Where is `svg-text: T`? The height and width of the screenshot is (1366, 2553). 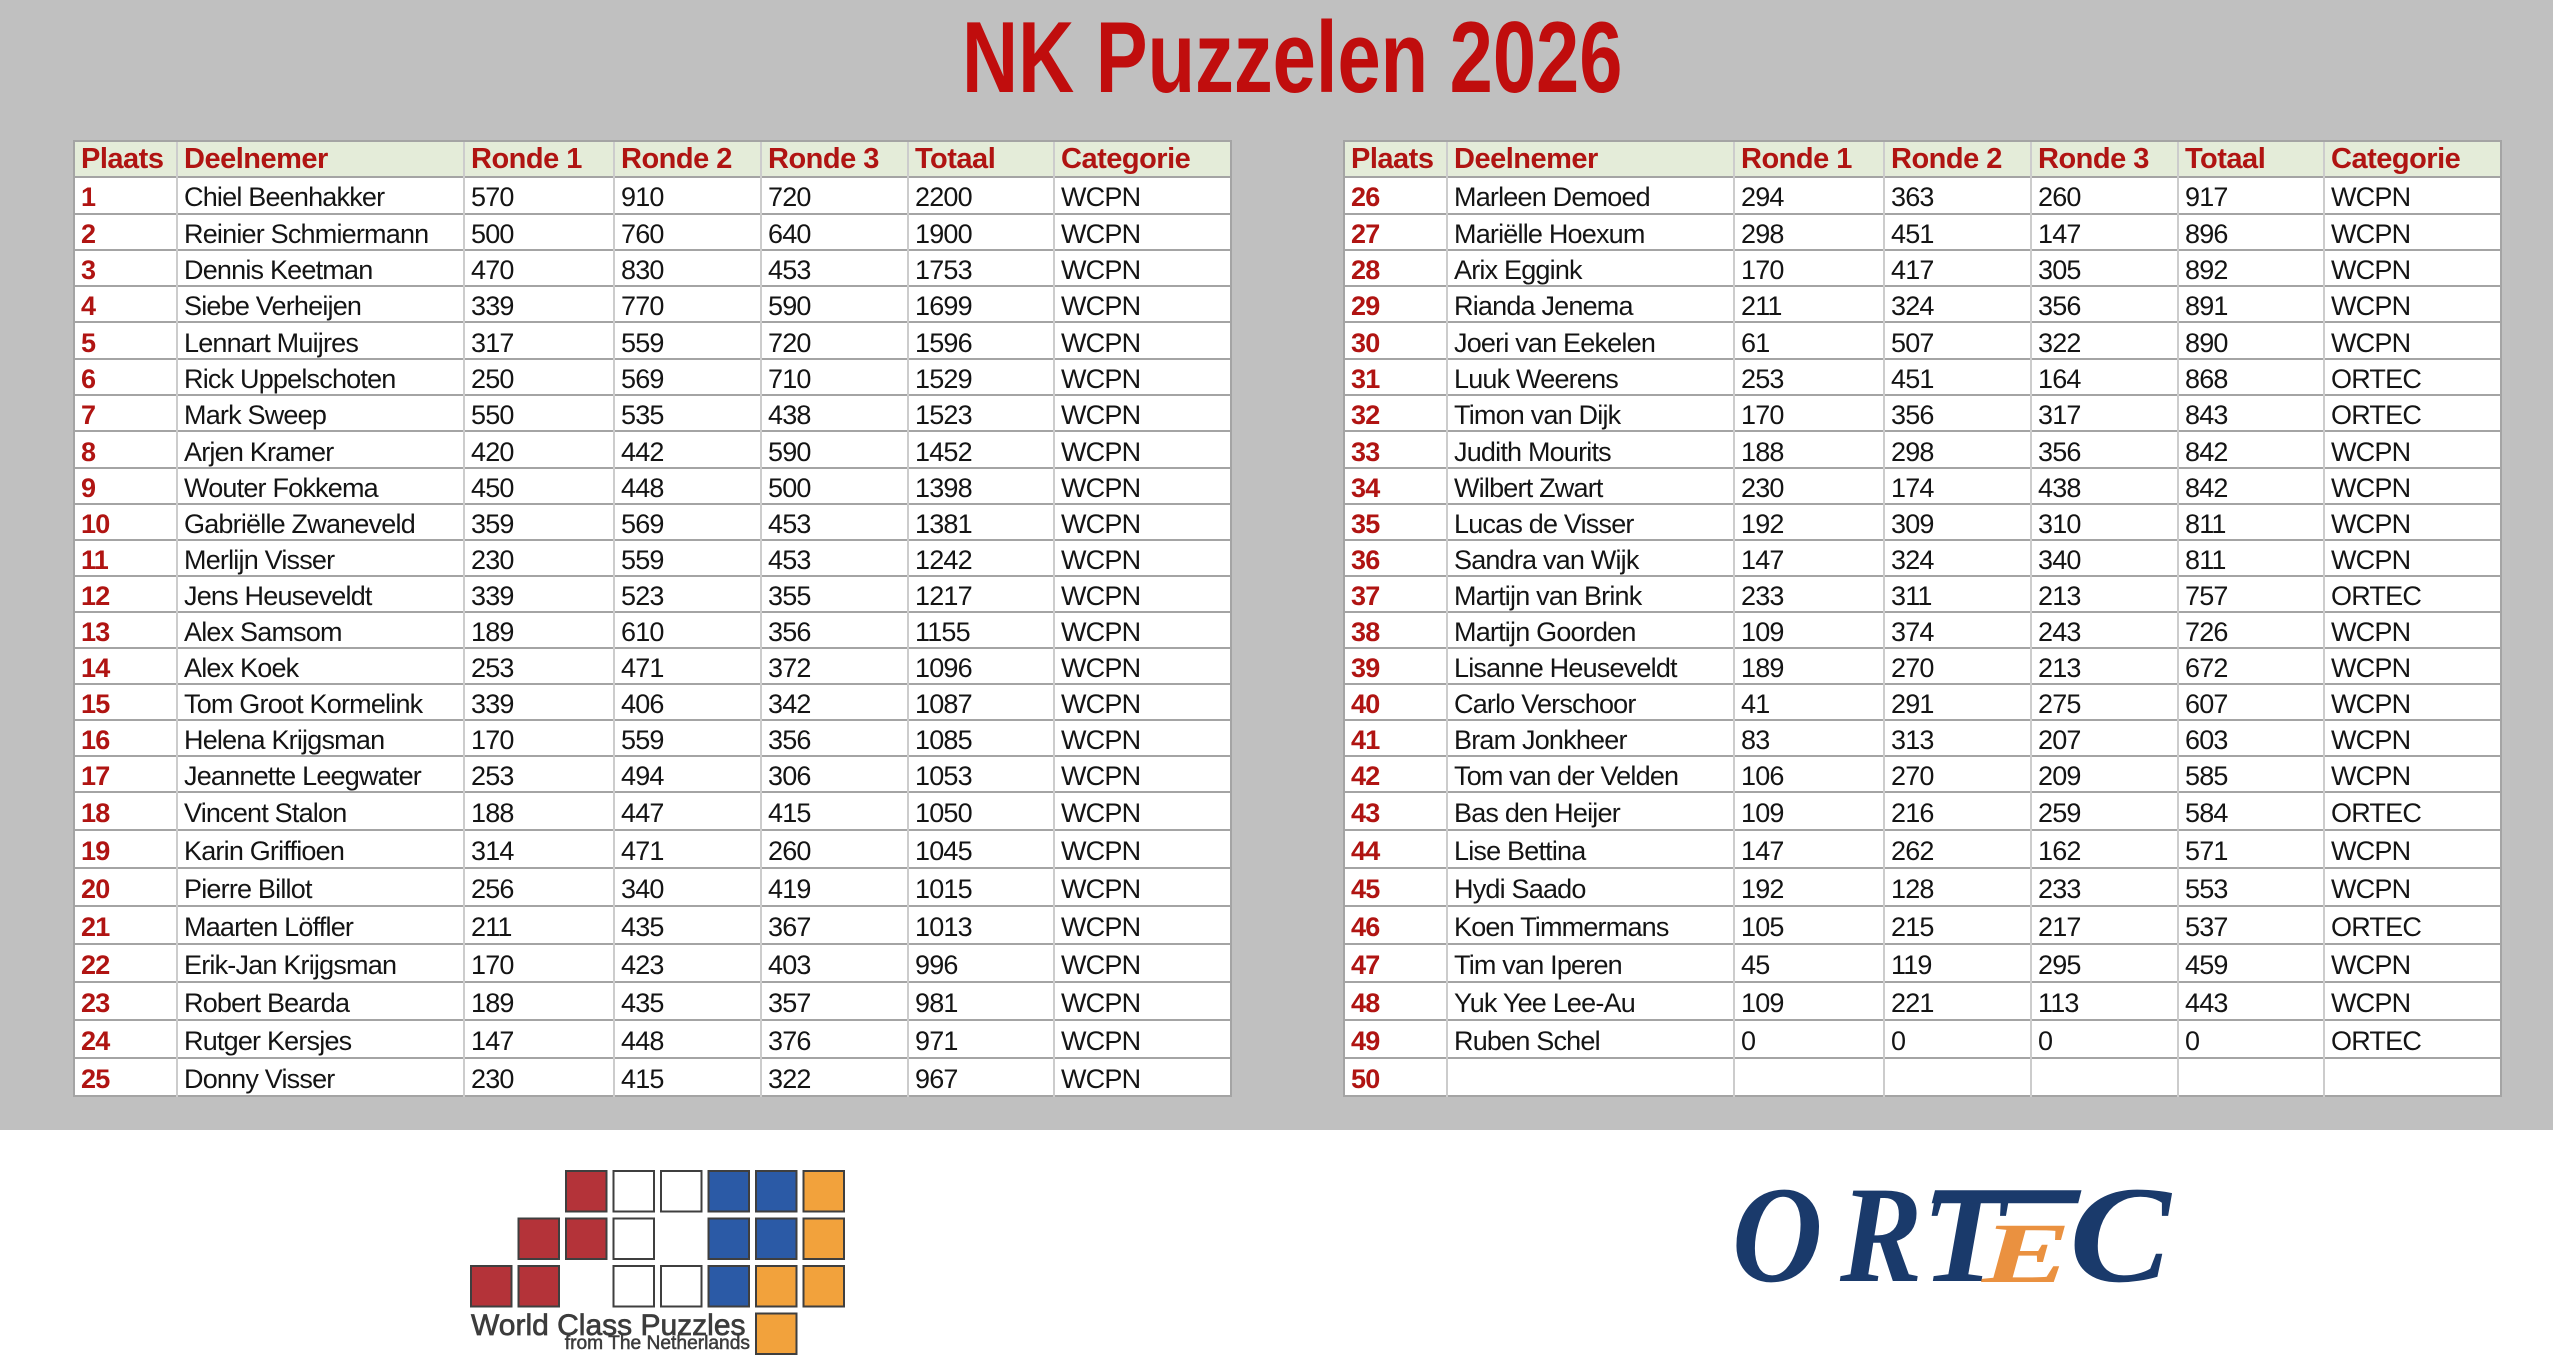 svg-text: T is located at coordinates (1966, 1234).